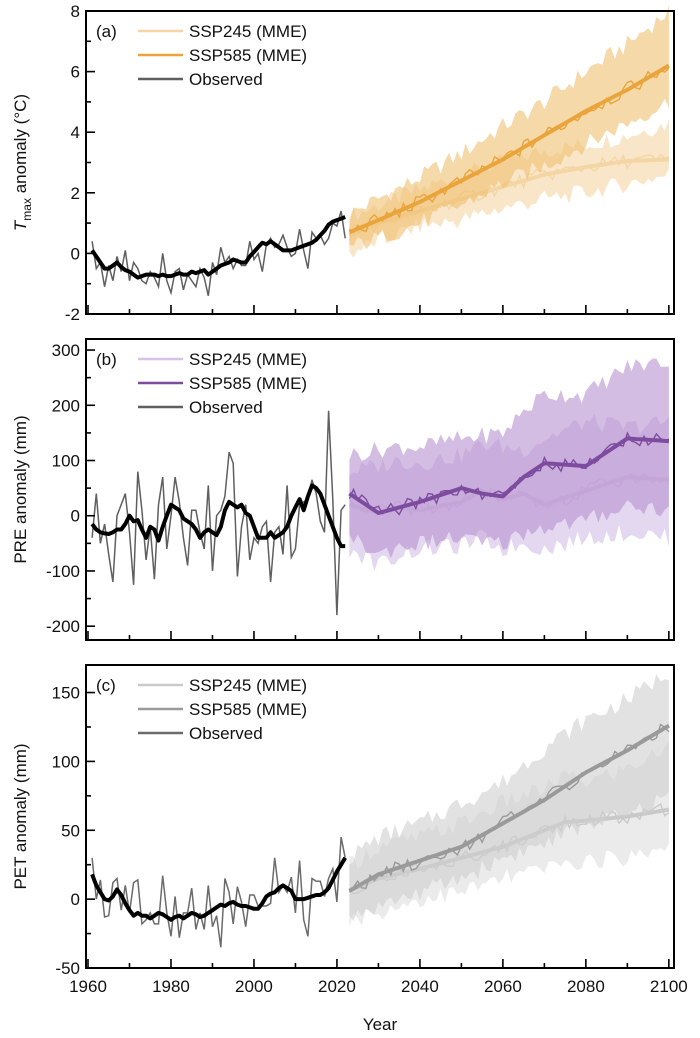  I want to click on y-tick-label: -50, so click(67, 968).